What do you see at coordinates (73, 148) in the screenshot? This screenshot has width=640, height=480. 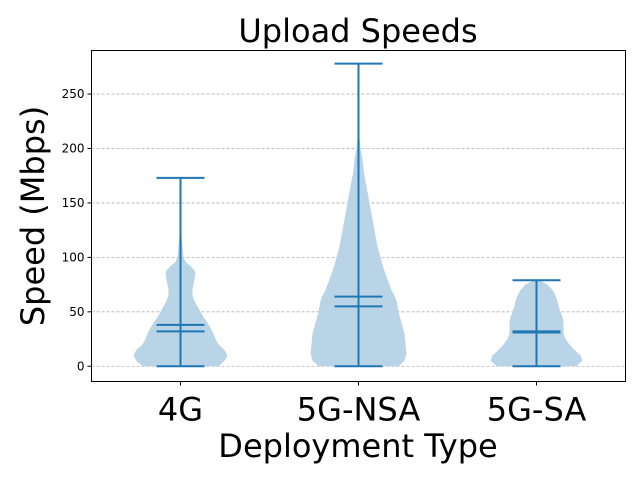 I see `y-tick-label-200: 200` at bounding box center [73, 148].